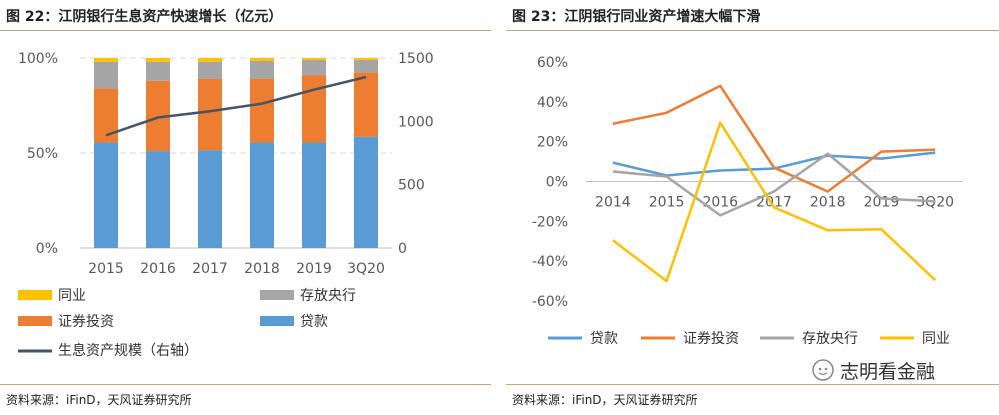  I want to click on line-interbank, so click(774, 202).